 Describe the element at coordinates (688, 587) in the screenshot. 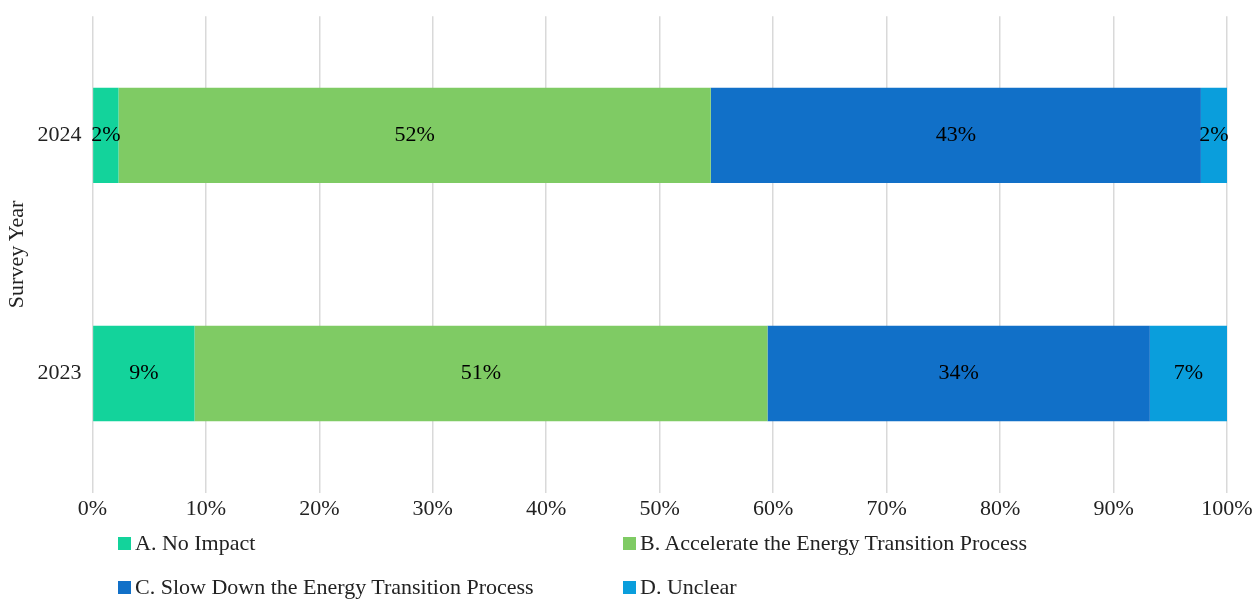

I see `legend-label: D. Unclear` at that location.